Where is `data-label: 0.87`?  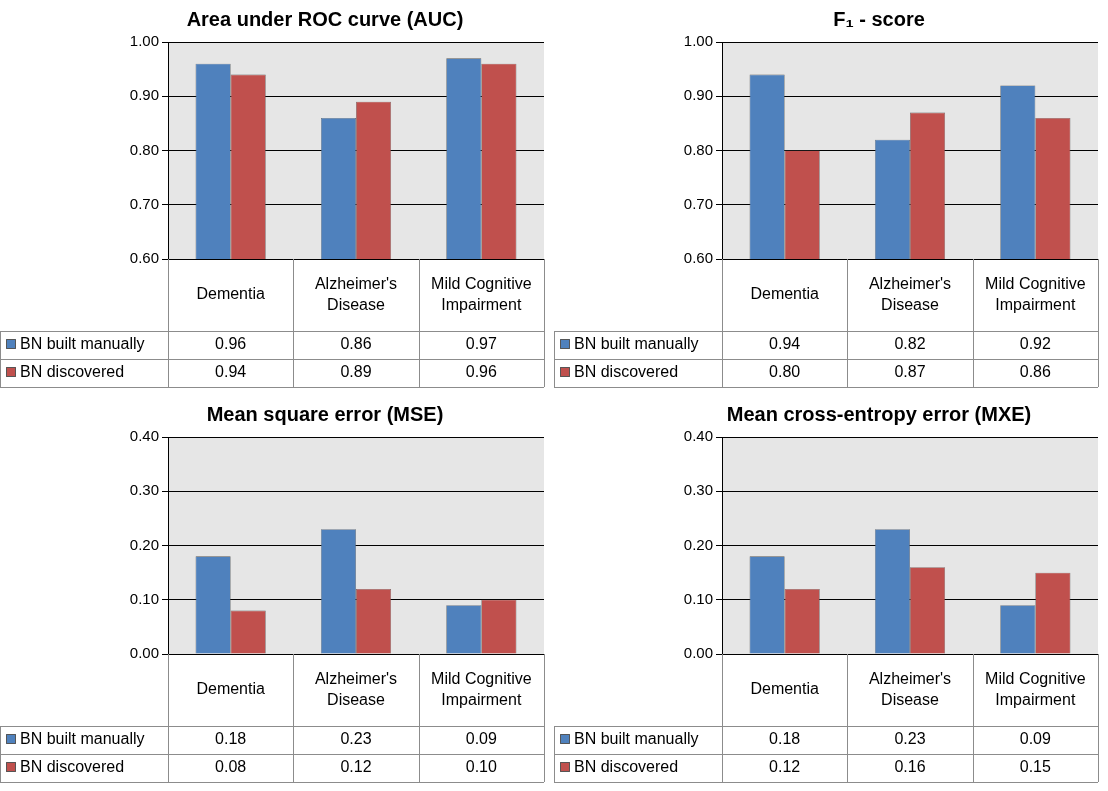 data-label: 0.87 is located at coordinates (910, 372).